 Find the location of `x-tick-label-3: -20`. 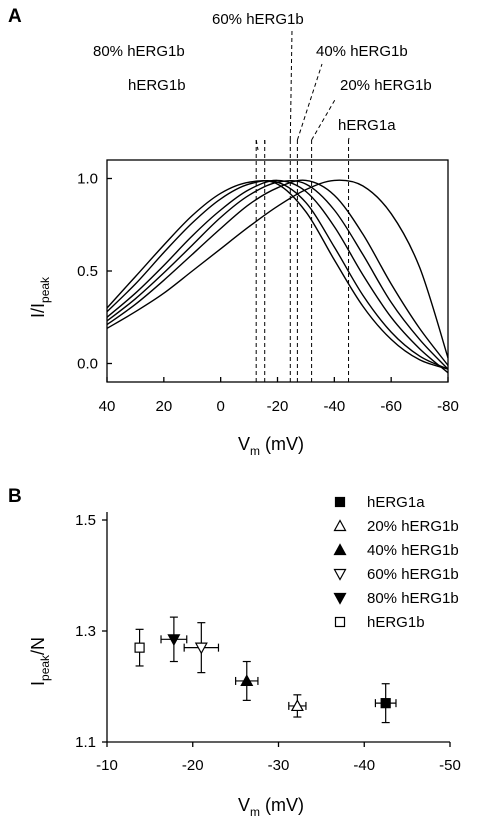

x-tick-label-3: -20 is located at coordinates (278, 406).